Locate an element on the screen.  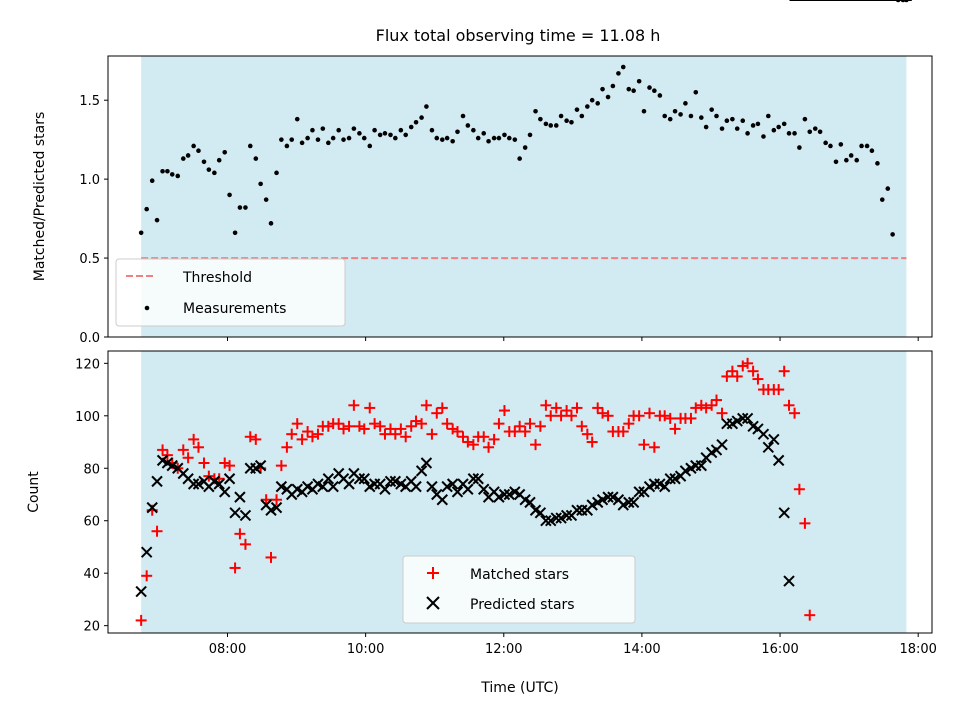
ratio-y-tick-label: 0.0 is located at coordinates (89, 338).